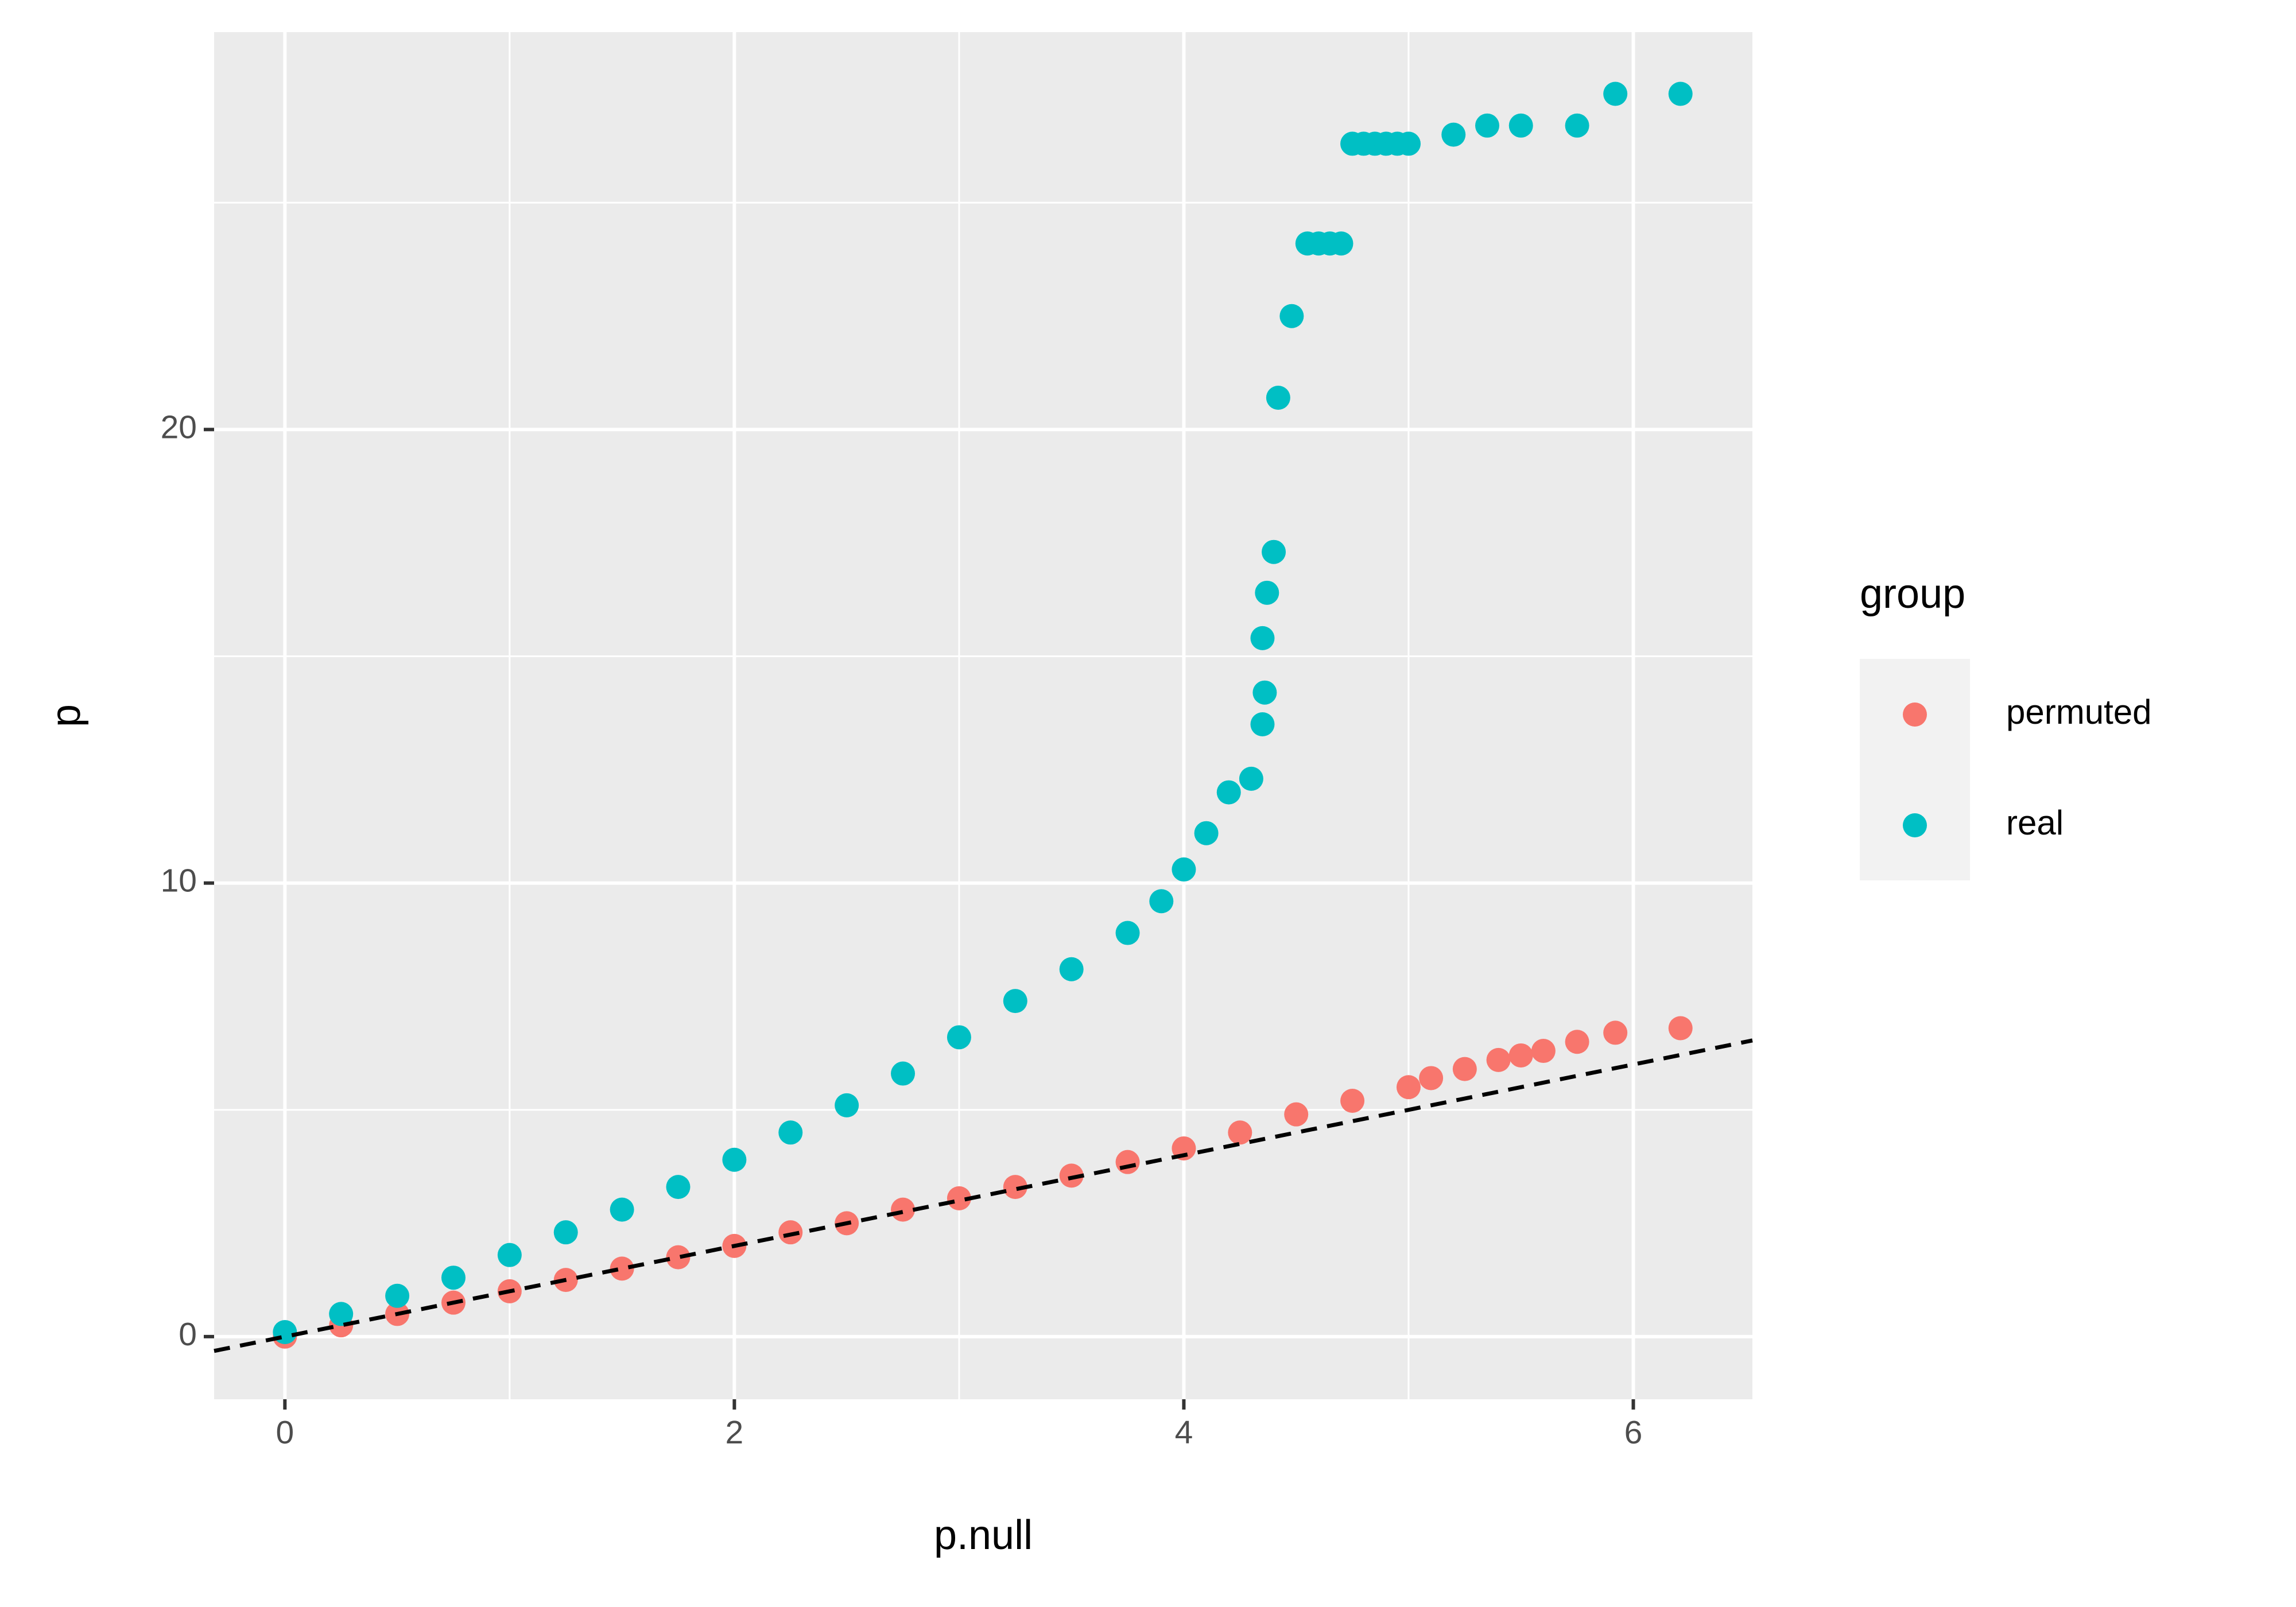 Image resolution: width=2296 pixels, height=1607 pixels. What do you see at coordinates (1184, 1432) in the screenshot?
I see `x-tick-label: 4` at bounding box center [1184, 1432].